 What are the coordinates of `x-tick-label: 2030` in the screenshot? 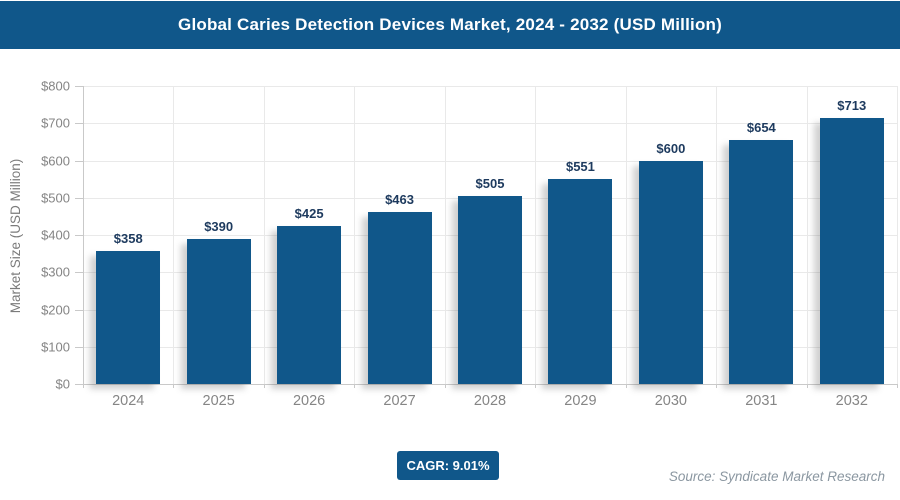 It's located at (670, 401).